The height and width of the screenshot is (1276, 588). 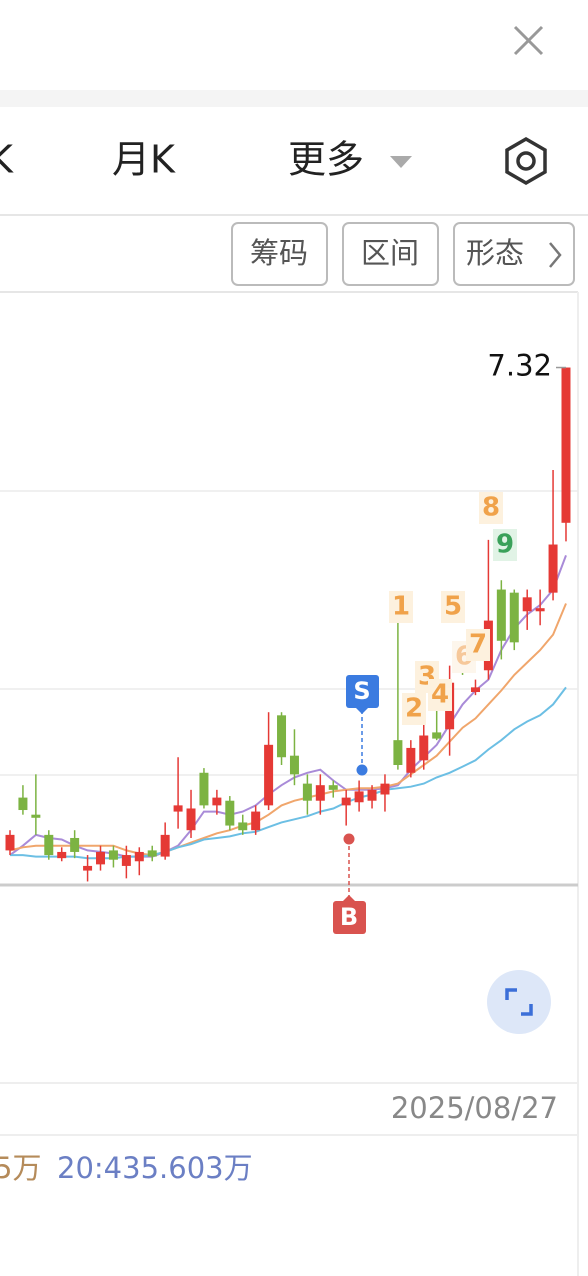 What do you see at coordinates (144, 160) in the screenshot?
I see `tab: 月K` at bounding box center [144, 160].